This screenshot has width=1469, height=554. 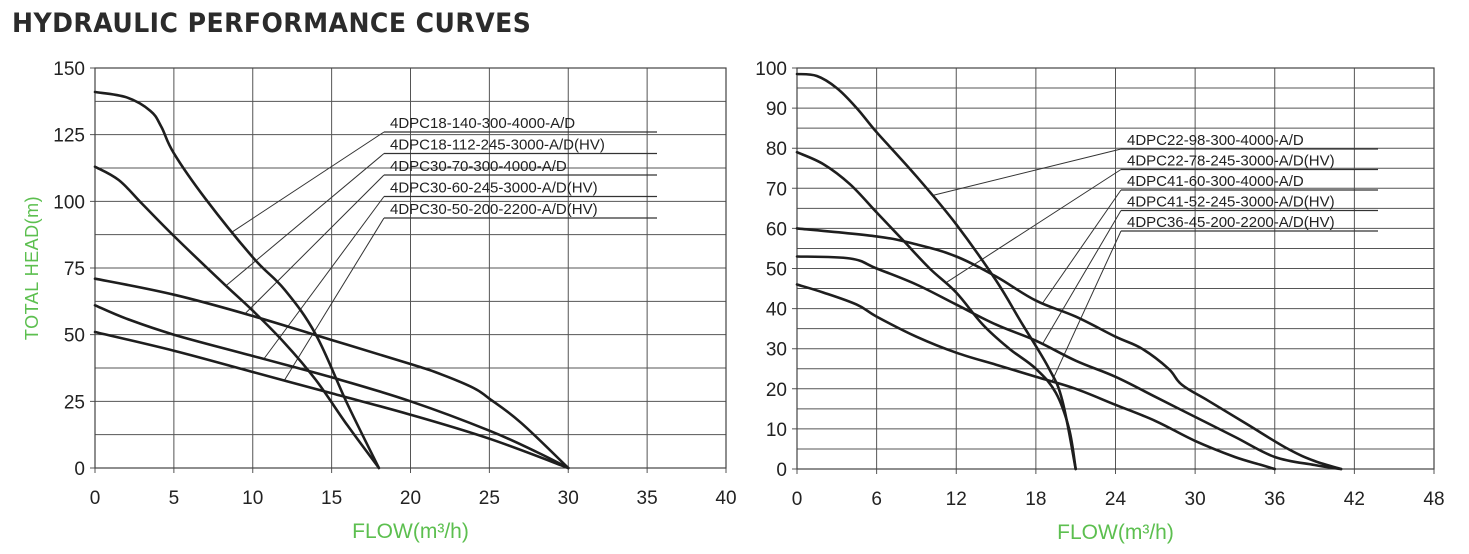 What do you see at coordinates (776, 189) in the screenshot?
I see `y-tick-label: 70` at bounding box center [776, 189].